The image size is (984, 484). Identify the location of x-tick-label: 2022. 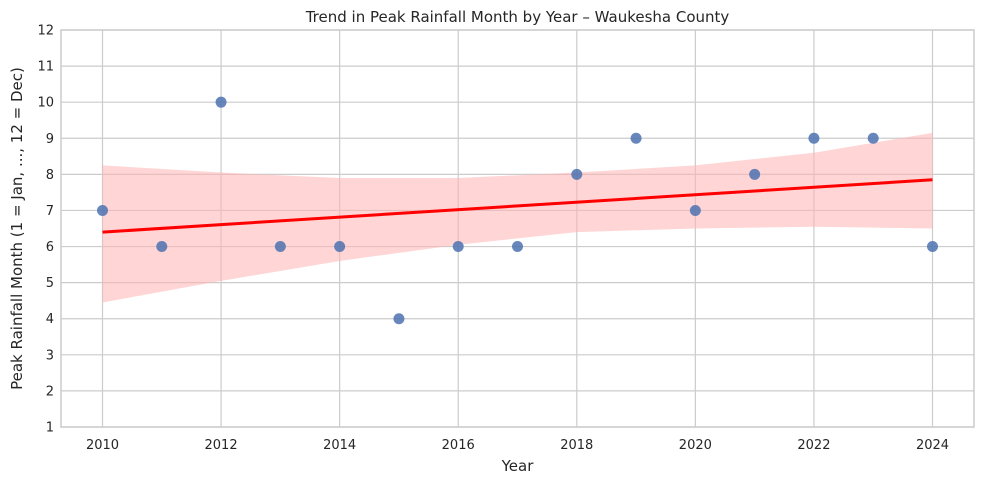
(813, 445).